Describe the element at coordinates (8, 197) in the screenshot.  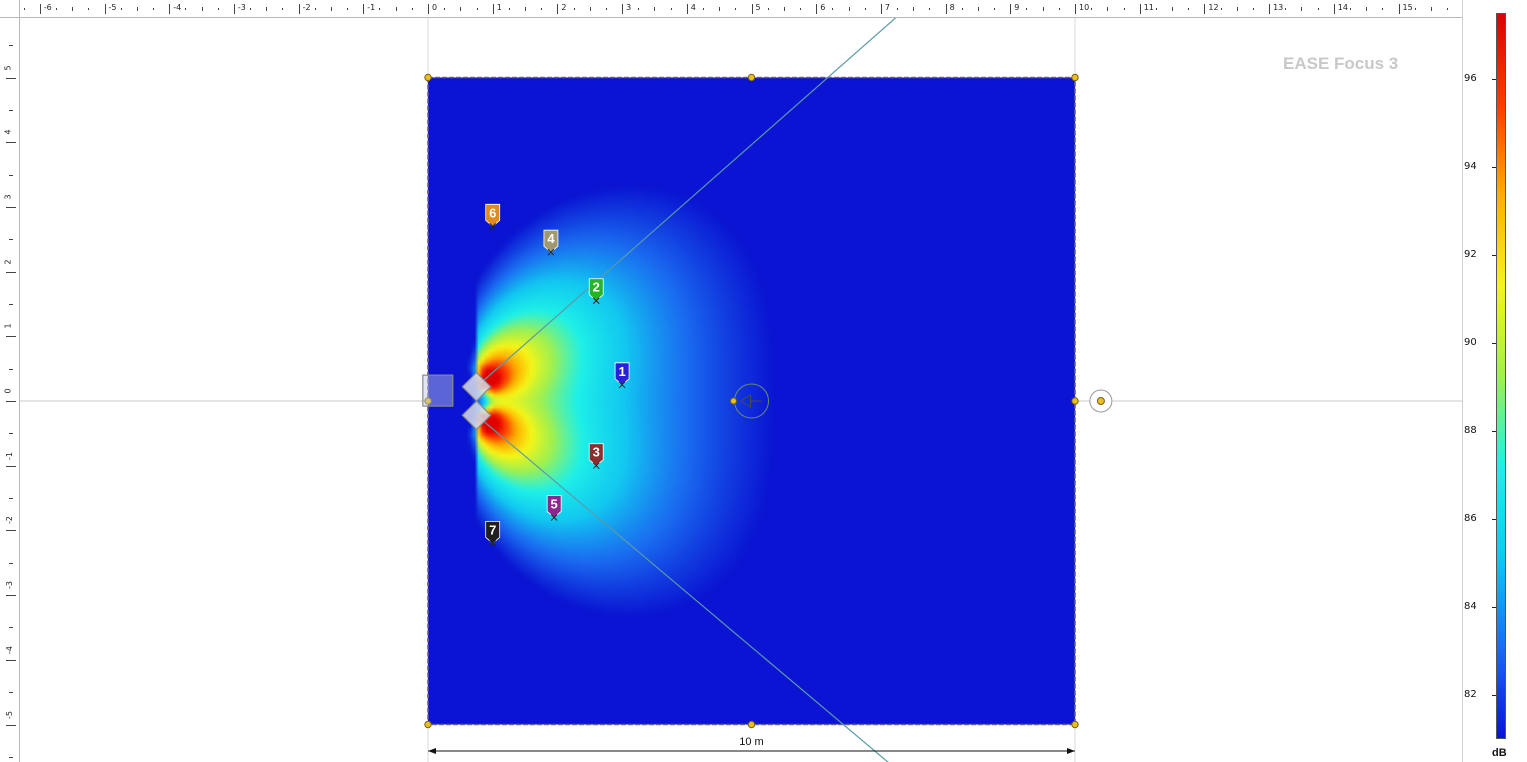
I see `ruler-label: 3` at that location.